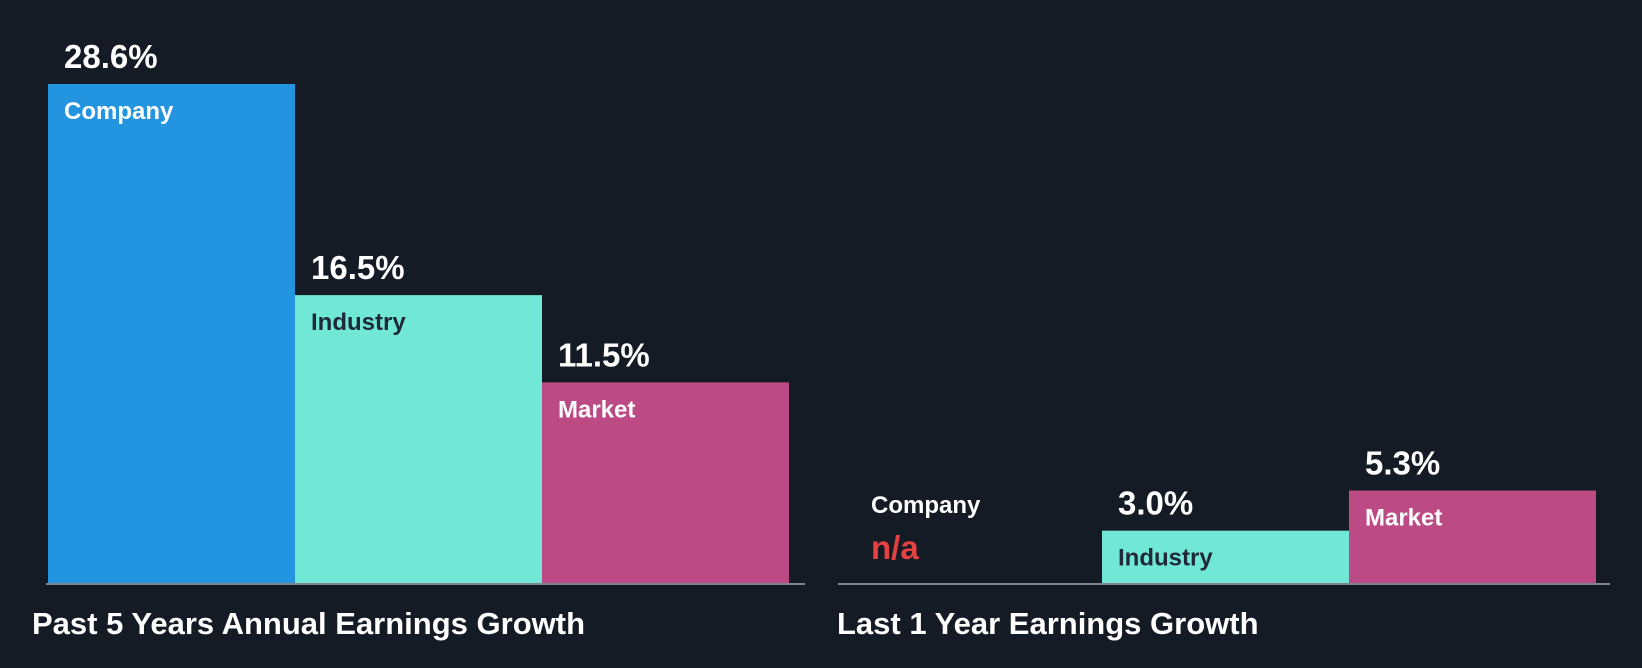 The height and width of the screenshot is (668, 1642). I want to click on past-5y-value-label-market: 11.5%, so click(604, 354).